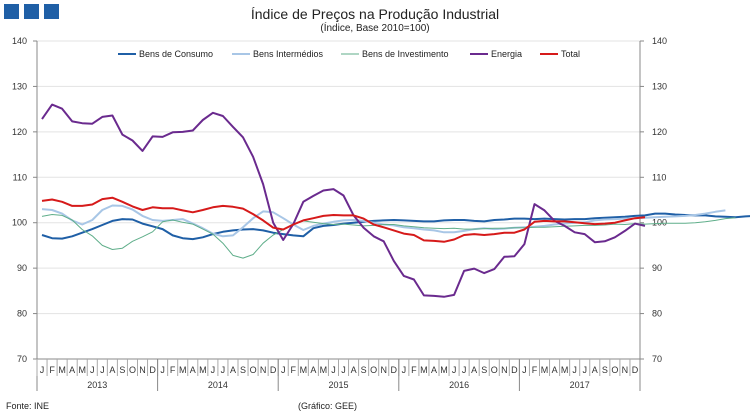 The width and height of the screenshot is (750, 418). What do you see at coordinates (122, 370) in the screenshot?
I see `month-label-8: S` at bounding box center [122, 370].